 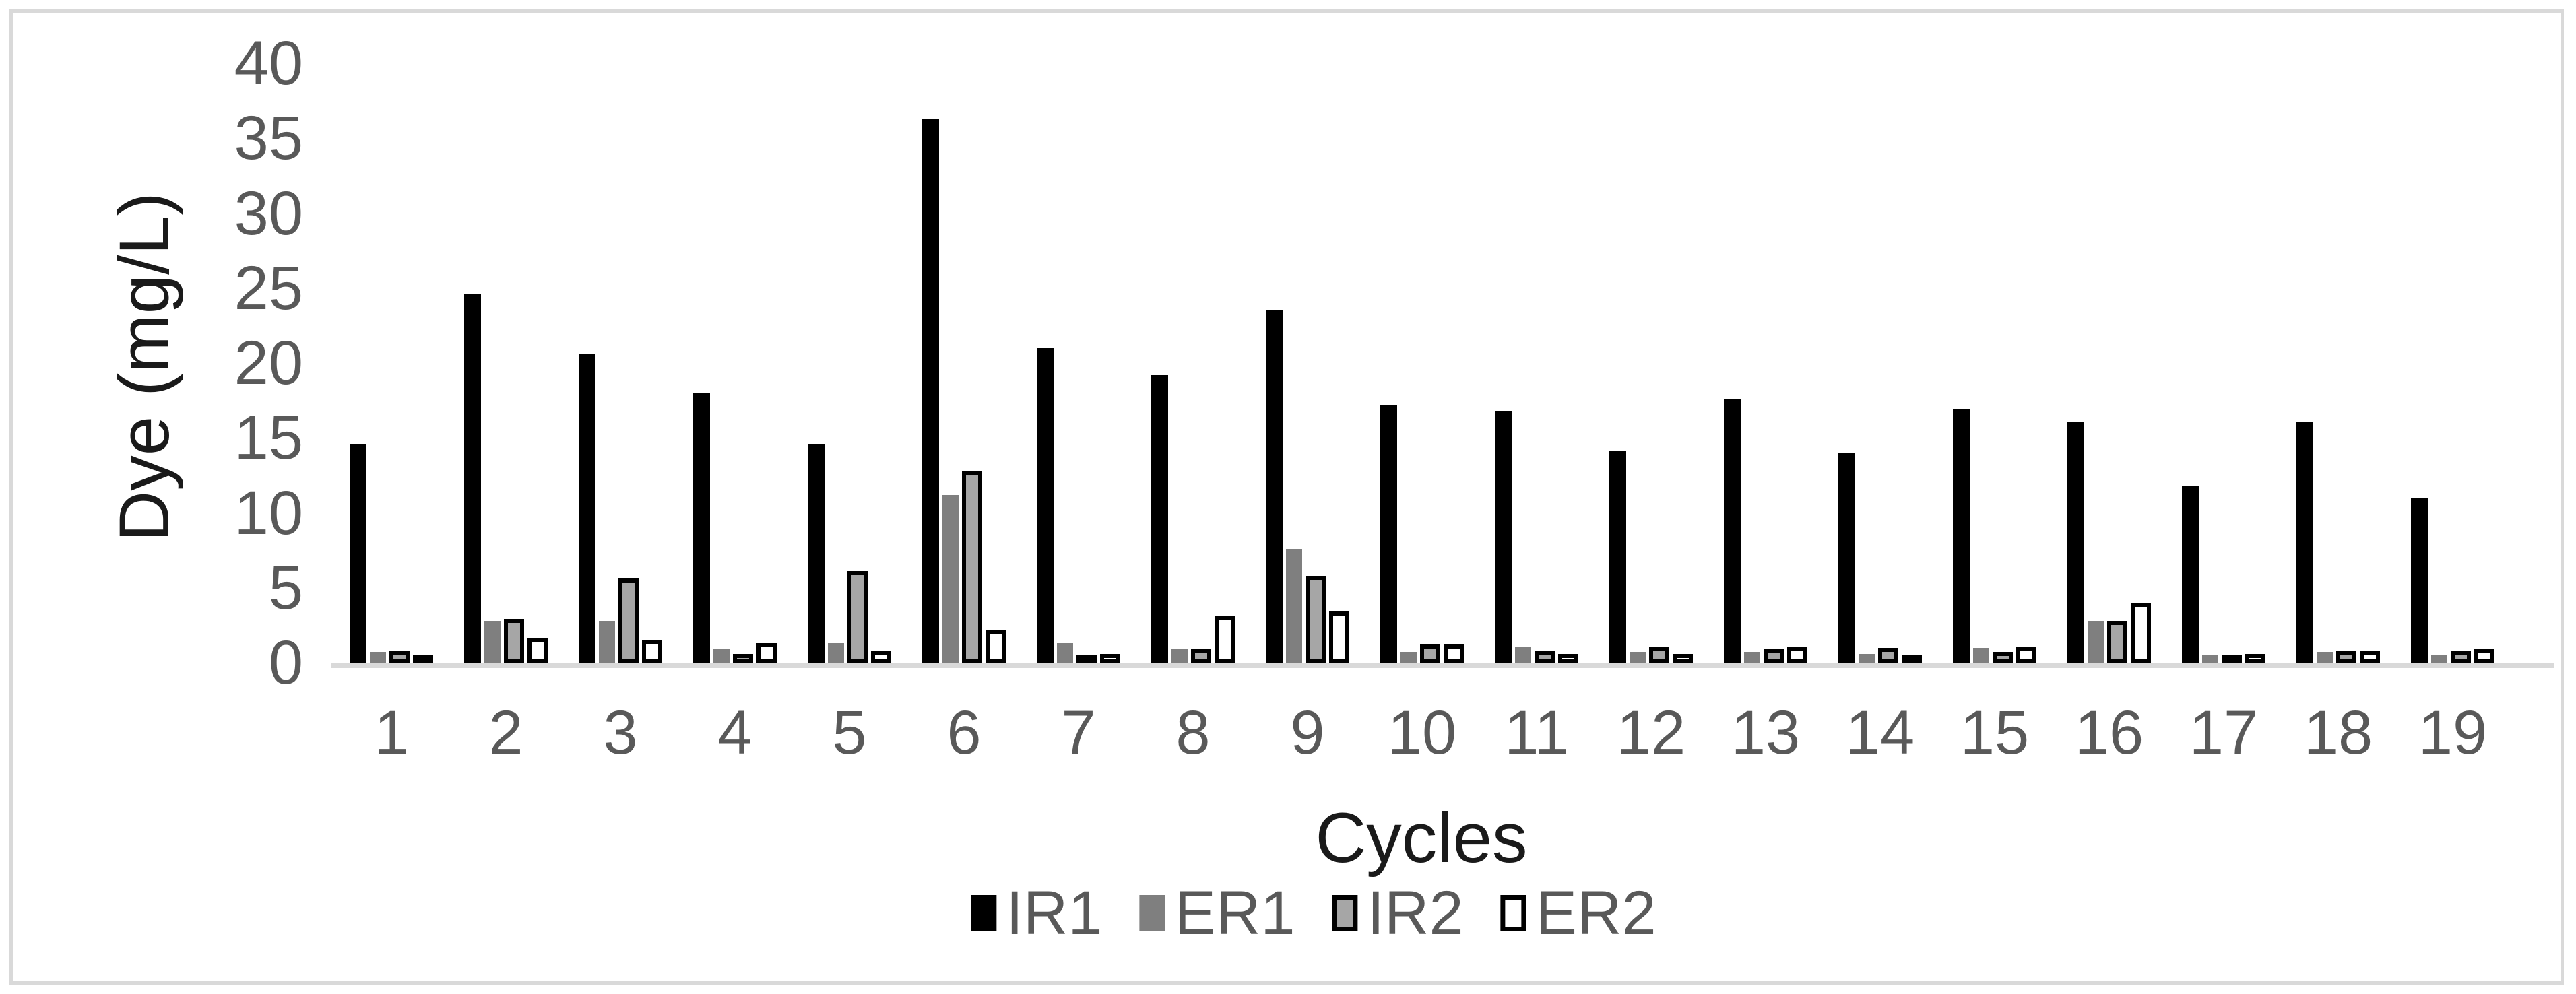 What do you see at coordinates (1766, 733) in the screenshot?
I see `x-tick-label: 13` at bounding box center [1766, 733].